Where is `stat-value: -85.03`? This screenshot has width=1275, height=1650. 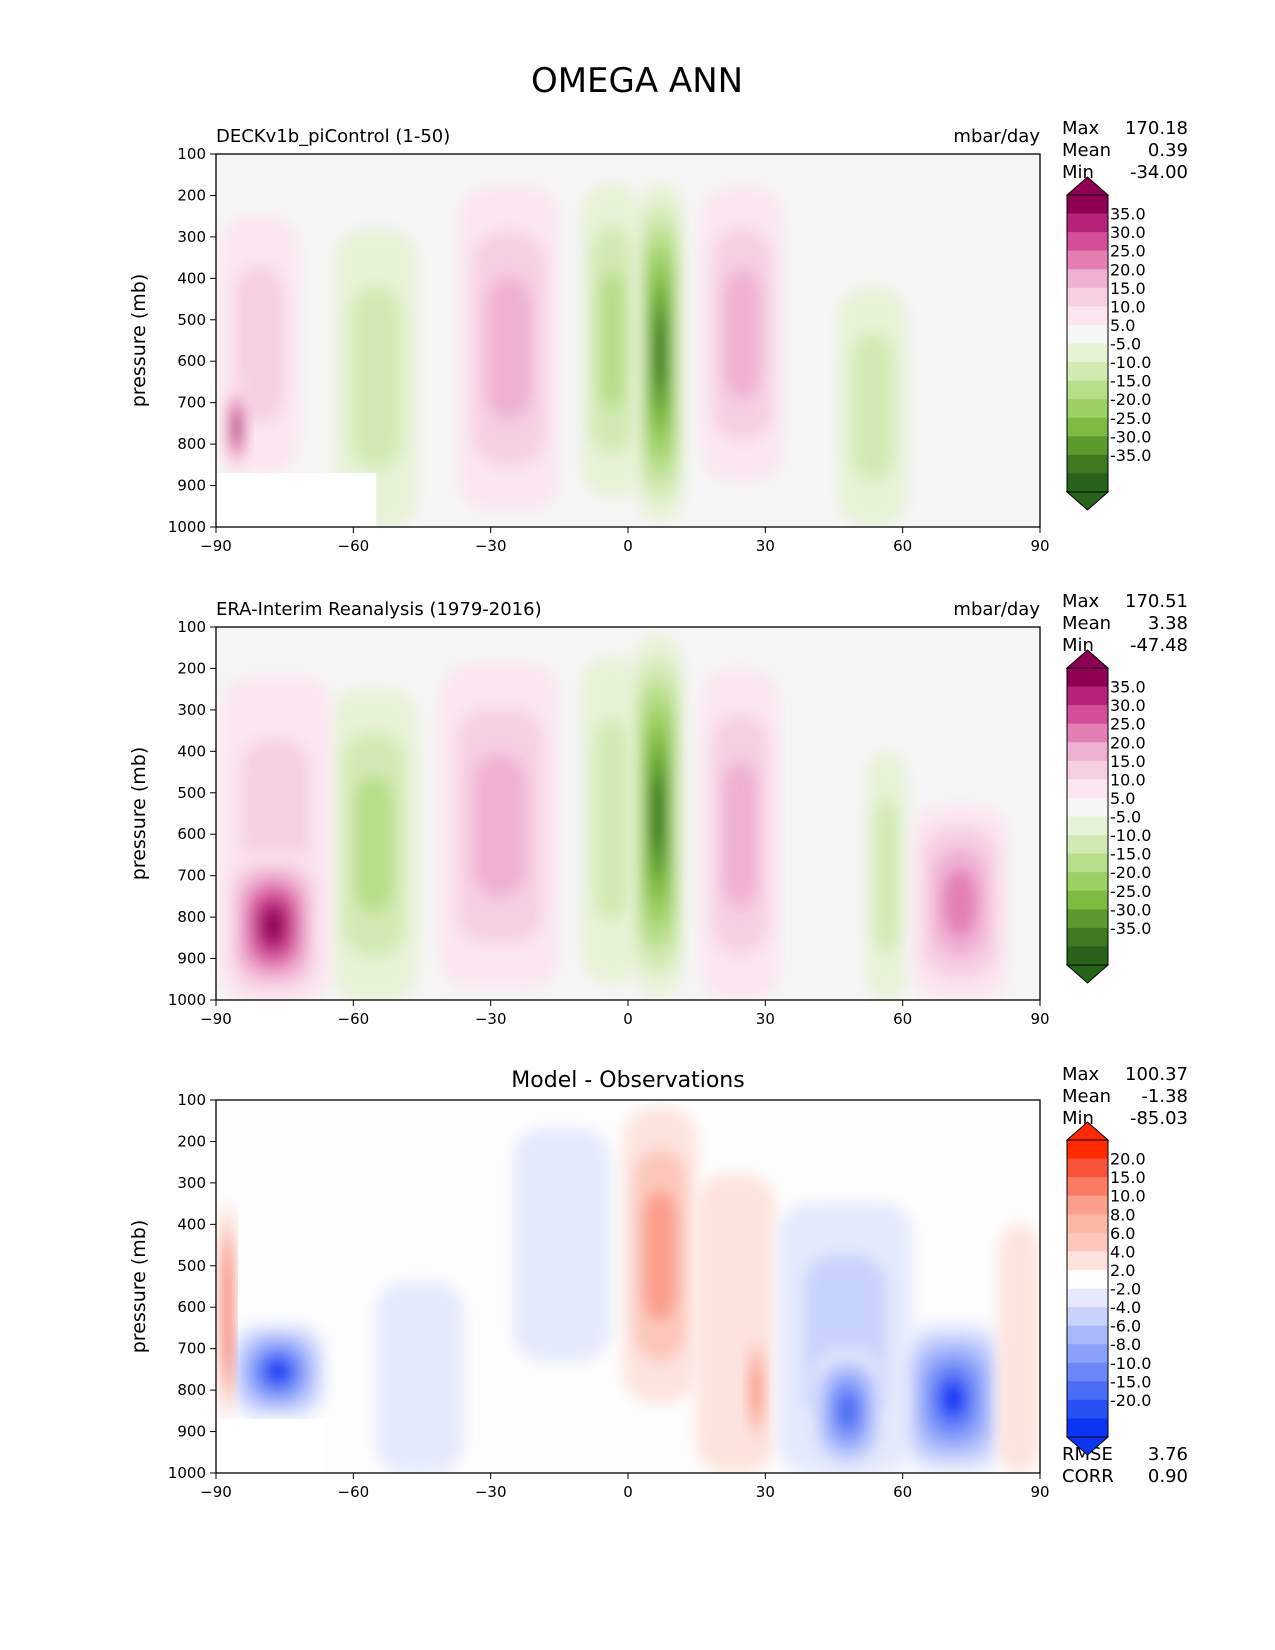
stat-value: -85.03 is located at coordinates (1159, 1118).